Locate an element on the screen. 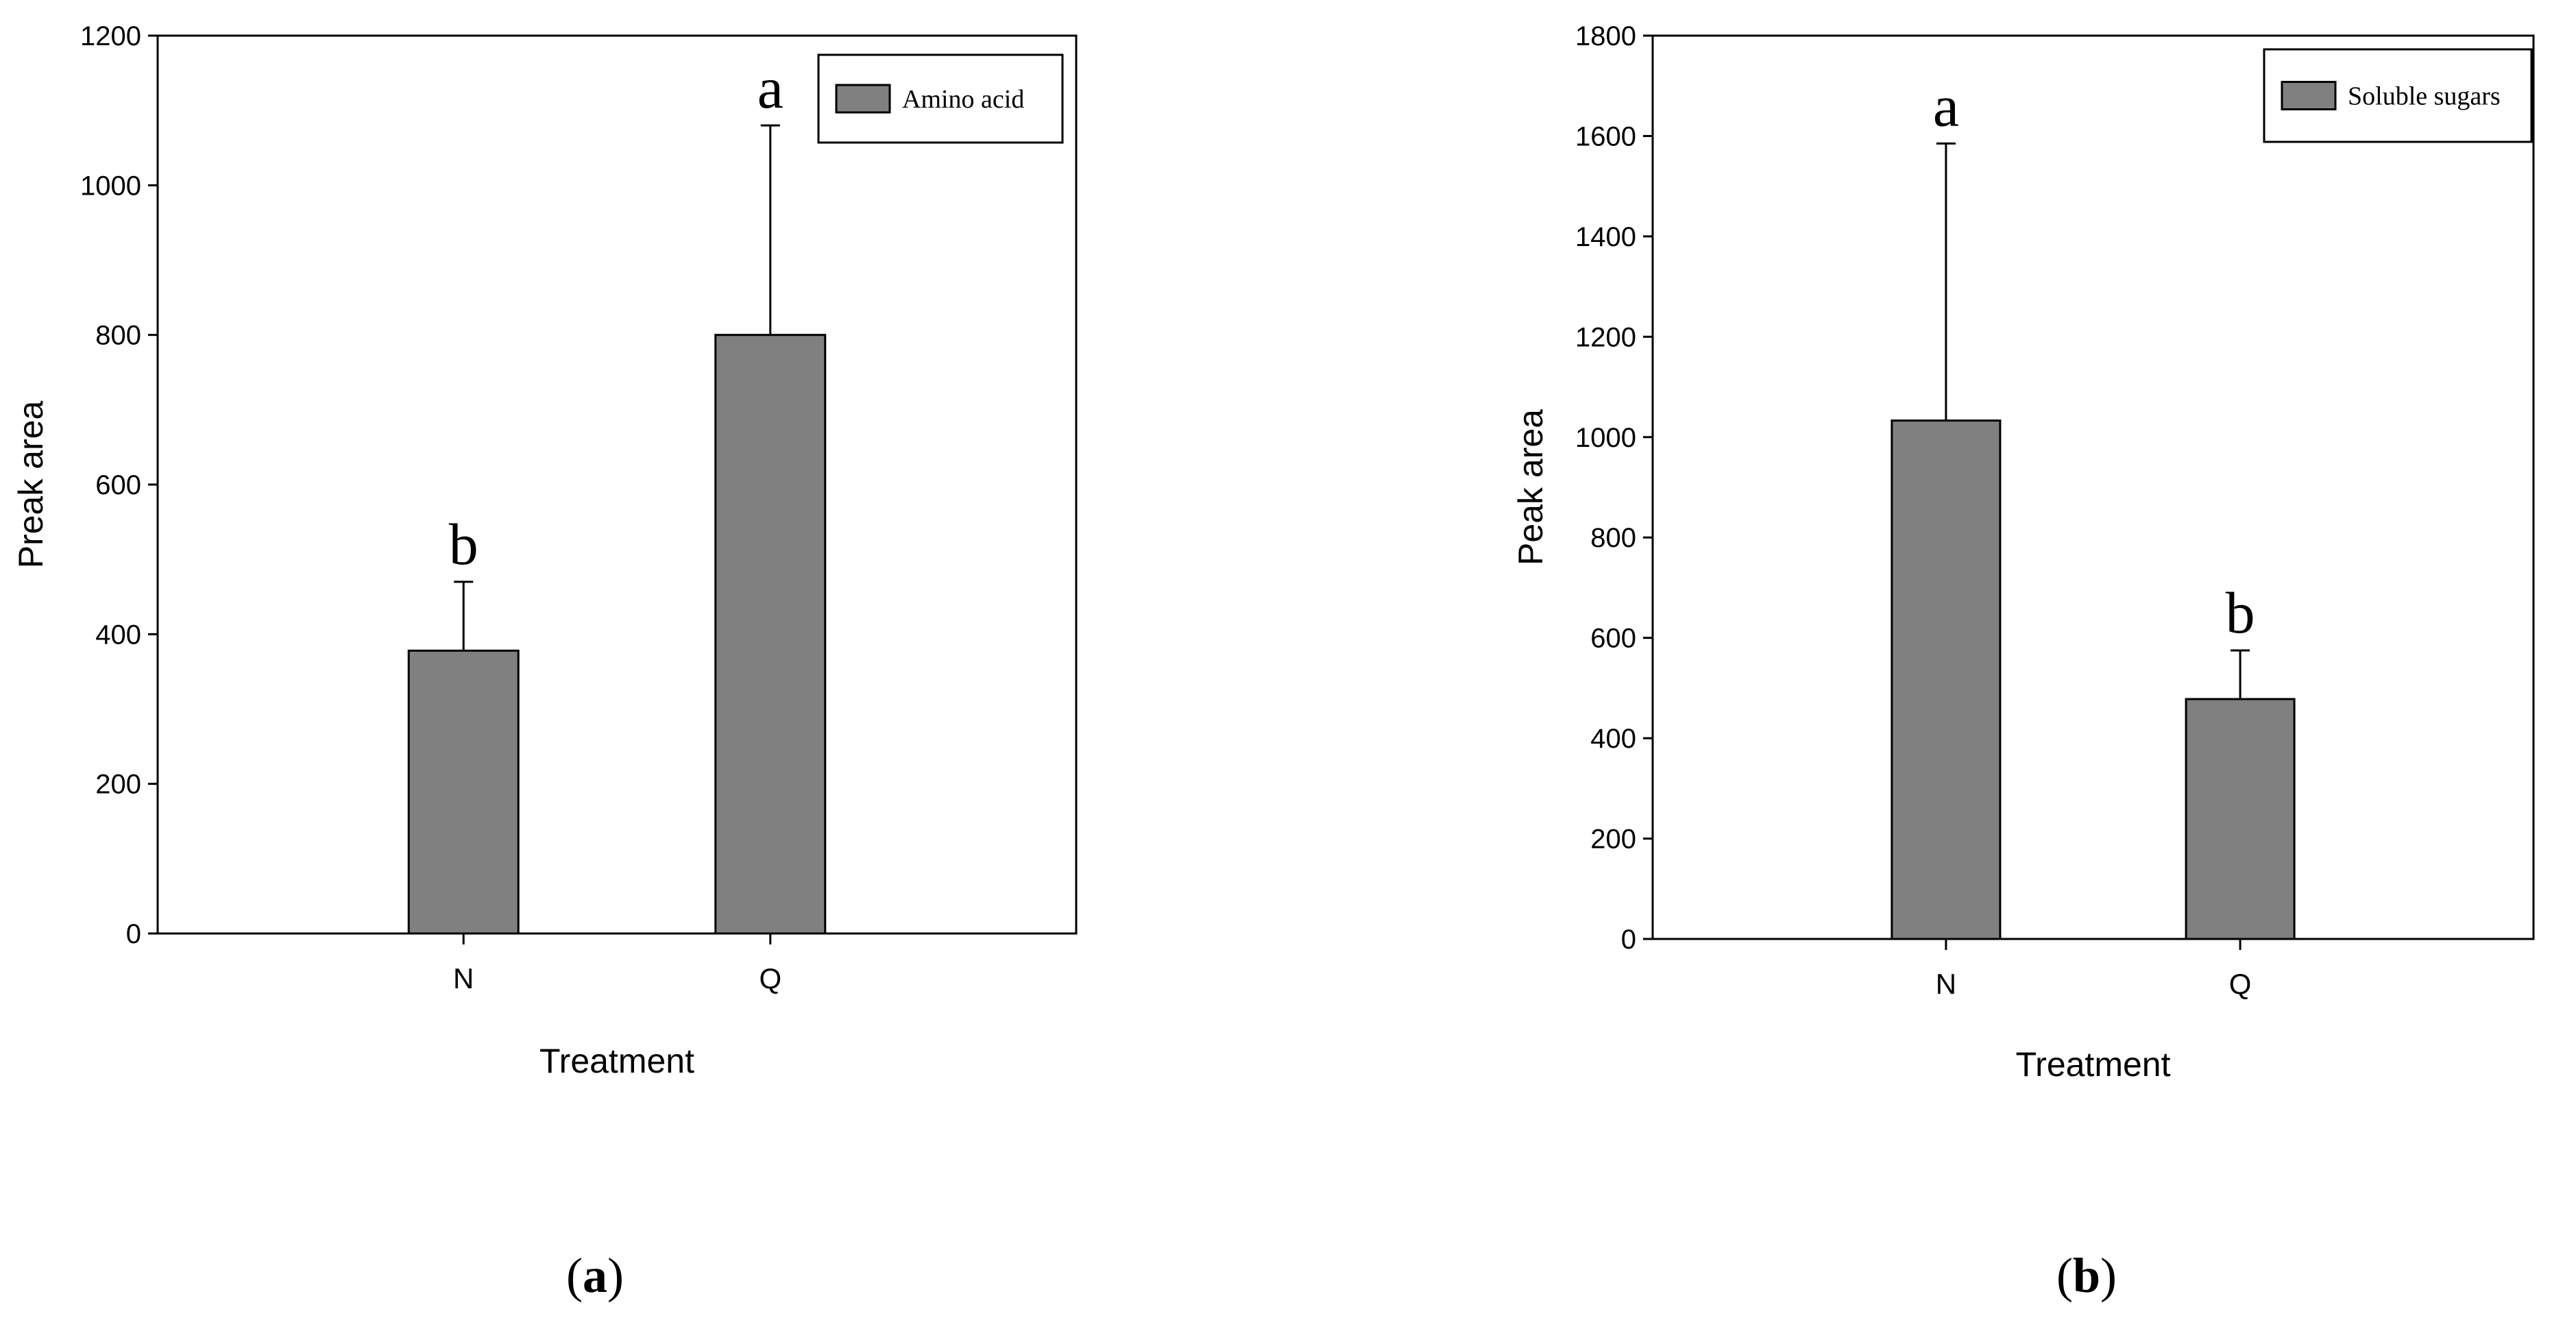  panel-caption-a: (a) is located at coordinates (595, 1276).